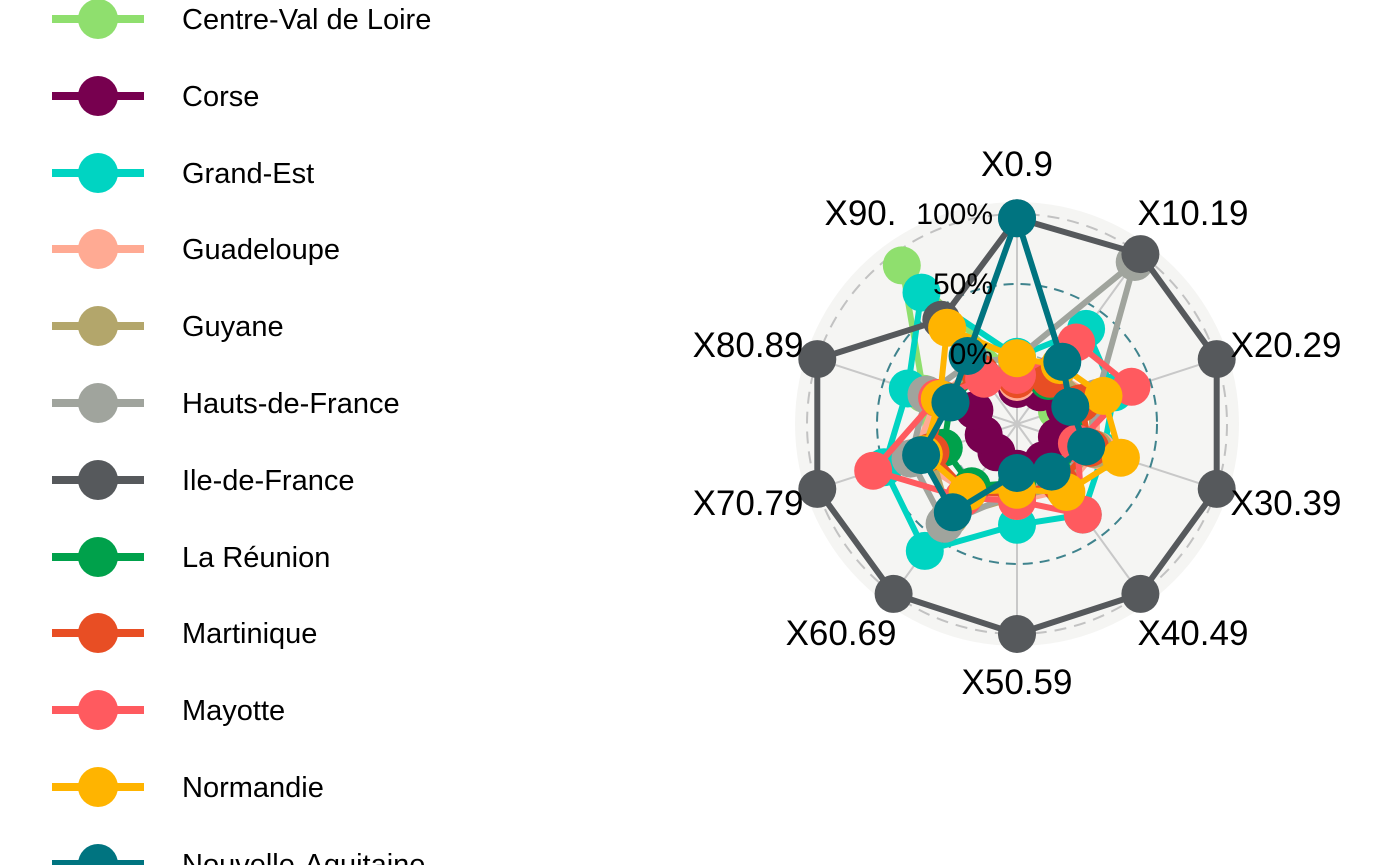 This screenshot has width=1400, height=865. What do you see at coordinates (280, 95) in the screenshot?
I see `legend-item: Corse` at bounding box center [280, 95].